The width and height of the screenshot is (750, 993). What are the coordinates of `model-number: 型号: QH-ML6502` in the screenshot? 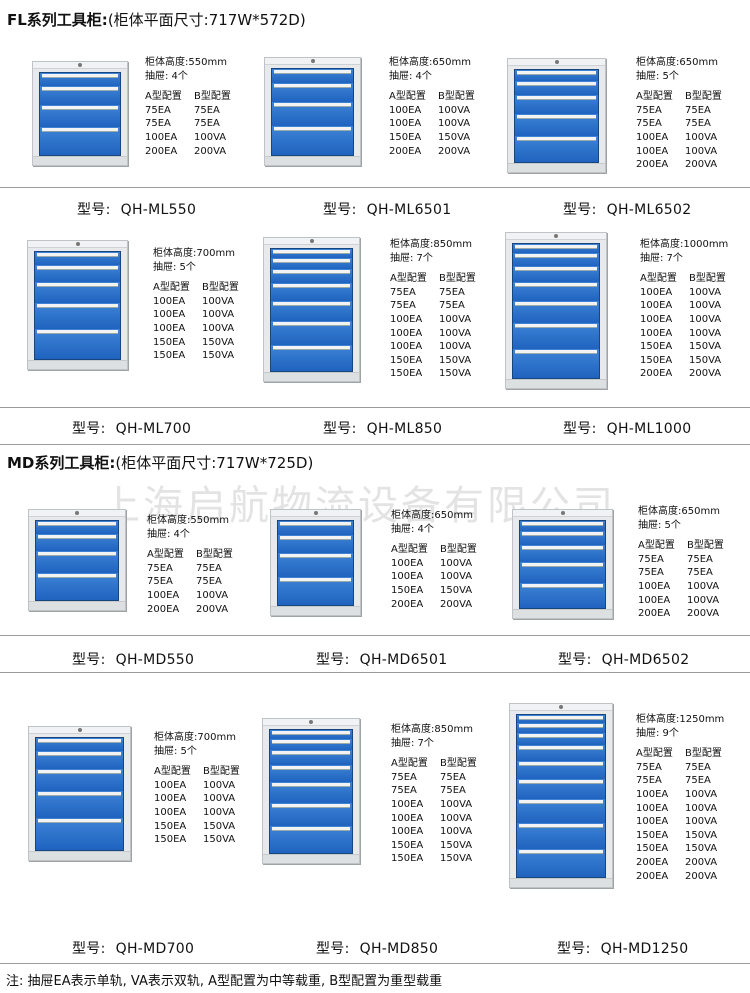 It's located at (627, 209).